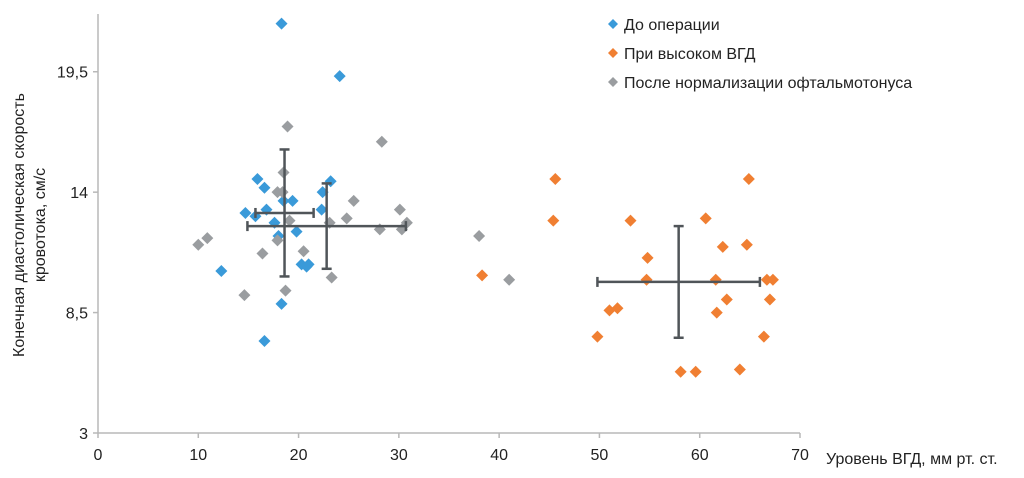 This screenshot has width=1024, height=478. I want to click on legend-item-0: До операции, so click(664, 25).